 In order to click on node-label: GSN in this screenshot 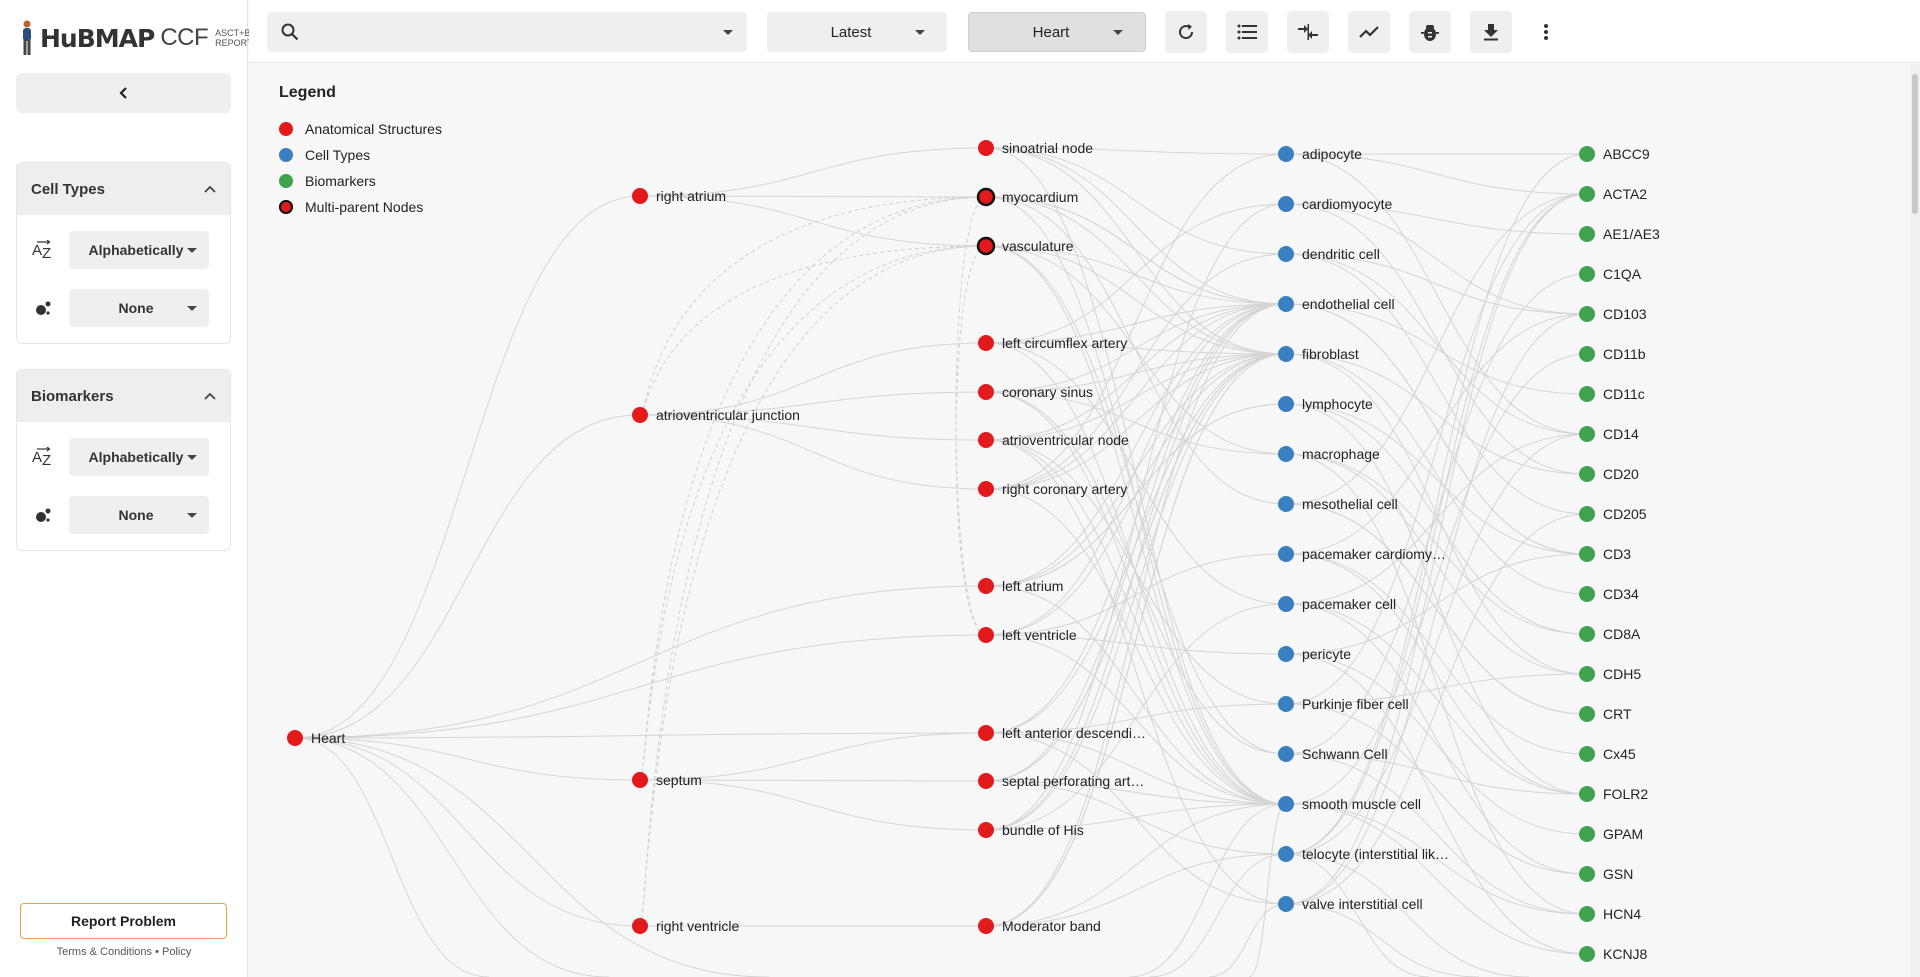, I will do `click(1618, 874)`.